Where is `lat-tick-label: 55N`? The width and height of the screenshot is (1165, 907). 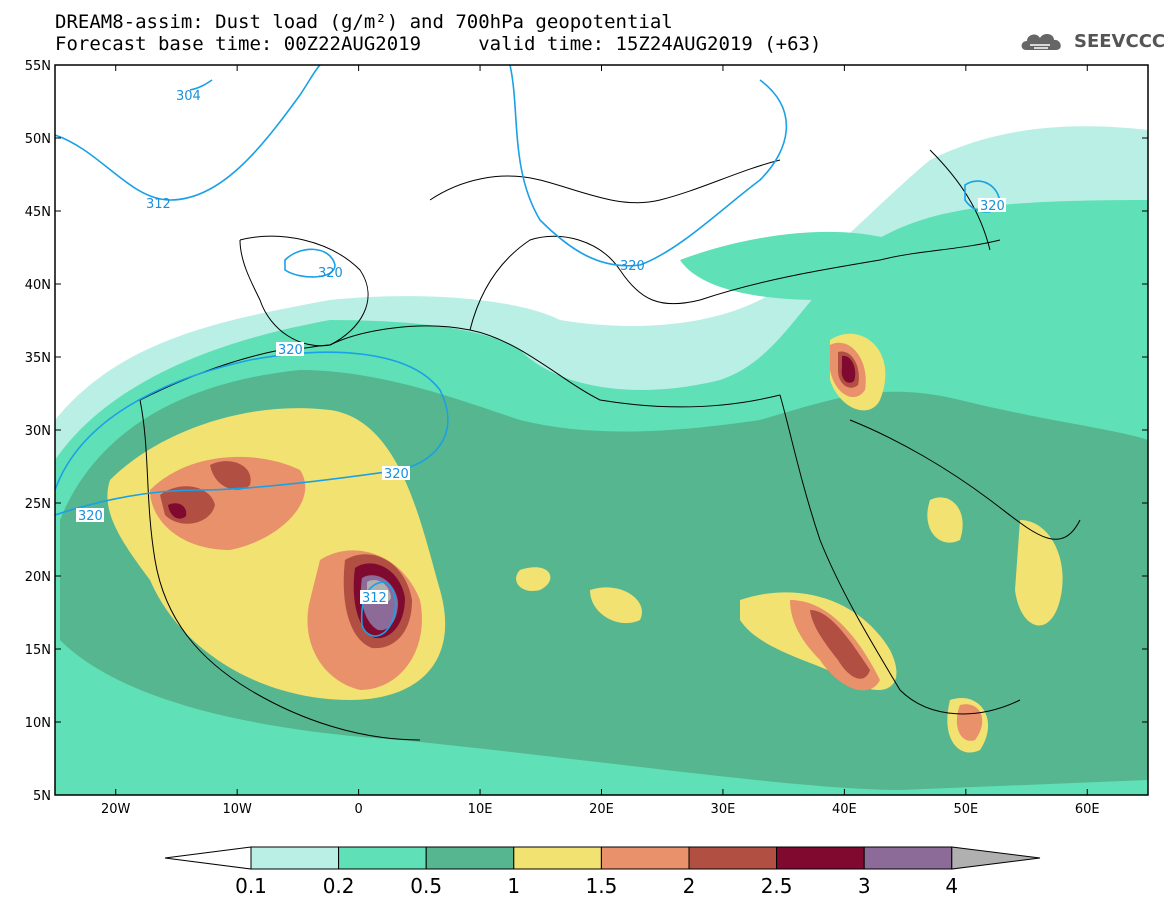
lat-tick-label: 55N is located at coordinates (38, 66).